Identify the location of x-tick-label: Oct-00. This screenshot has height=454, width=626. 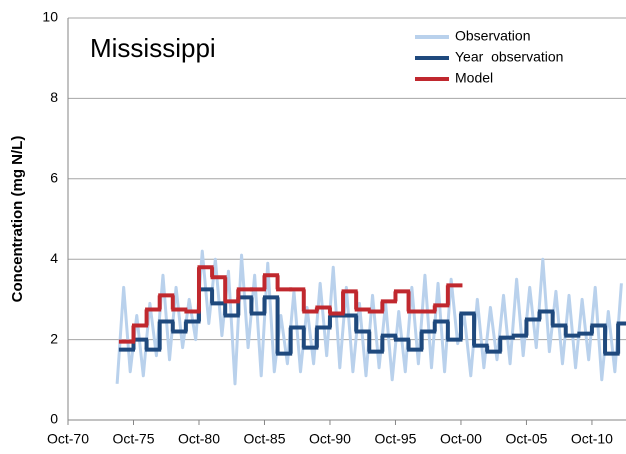
(461, 439).